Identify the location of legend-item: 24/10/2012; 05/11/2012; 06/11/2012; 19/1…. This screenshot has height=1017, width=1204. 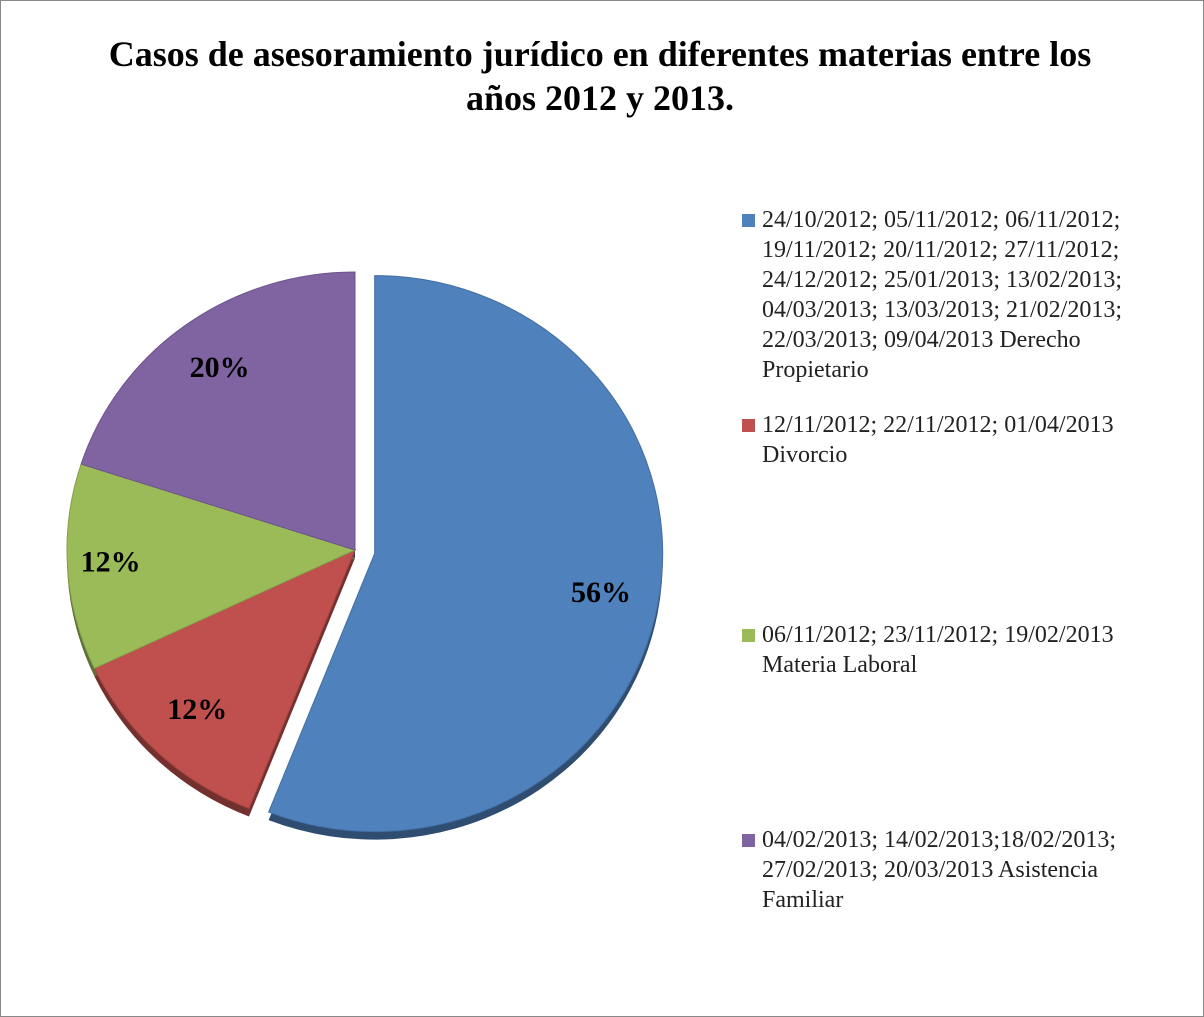
(962, 295).